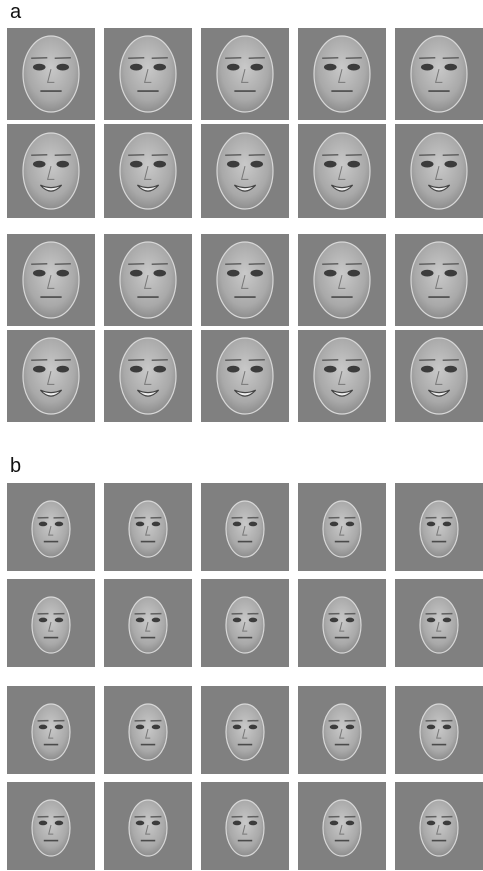  What do you see at coordinates (15, 466) in the screenshot?
I see `panel-label: b` at bounding box center [15, 466].